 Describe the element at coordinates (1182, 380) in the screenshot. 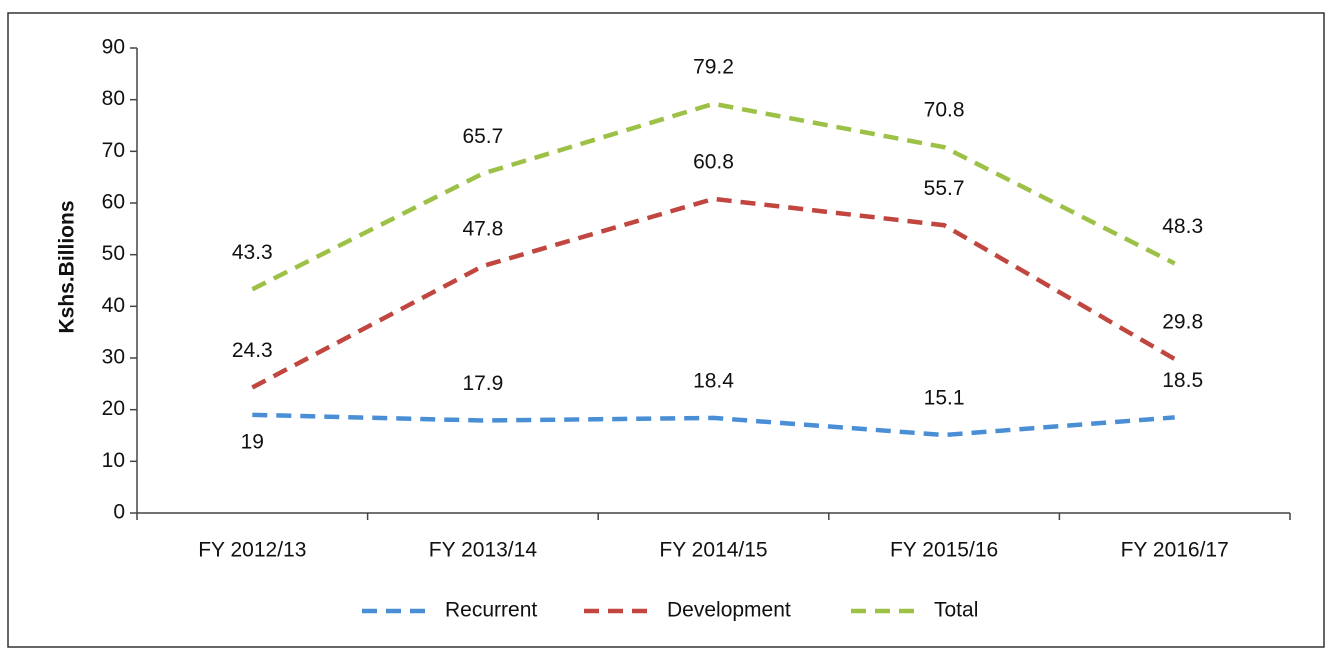

I see `data-label: 18.5` at that location.